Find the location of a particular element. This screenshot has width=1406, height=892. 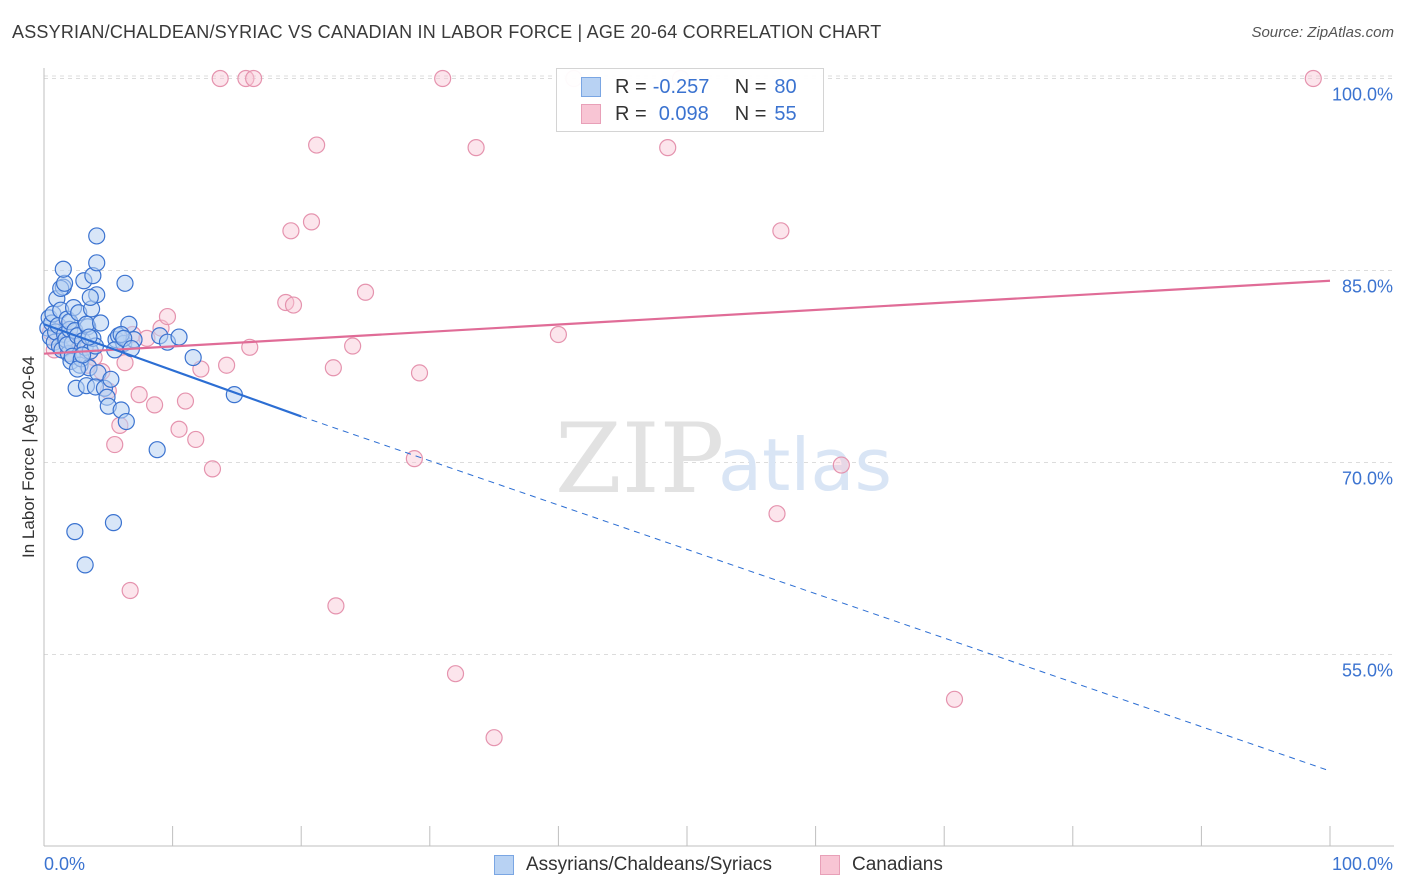

watermark-zip: ZIP is located at coordinates (639, 459).